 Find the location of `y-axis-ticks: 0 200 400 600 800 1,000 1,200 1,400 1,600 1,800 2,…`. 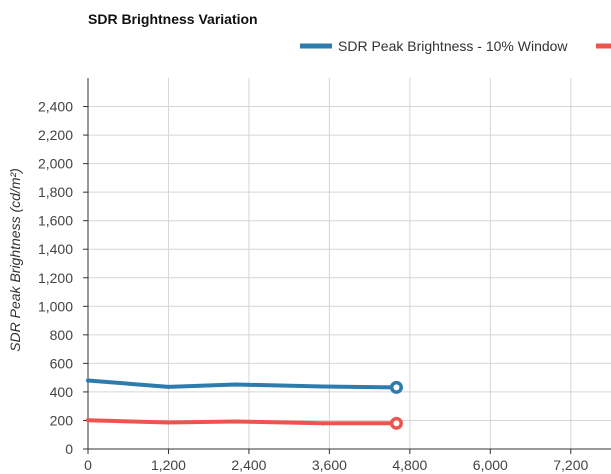

y-axis-ticks: 0 200 400 600 800 1,000 1,200 1,400 1,600 1,800 2,… is located at coordinates (55, 278).